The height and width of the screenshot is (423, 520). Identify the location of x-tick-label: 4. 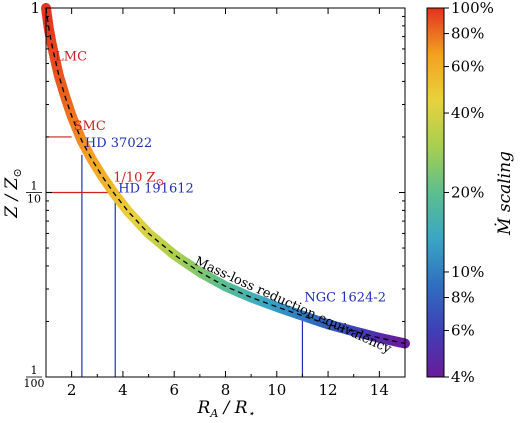
(123, 390).